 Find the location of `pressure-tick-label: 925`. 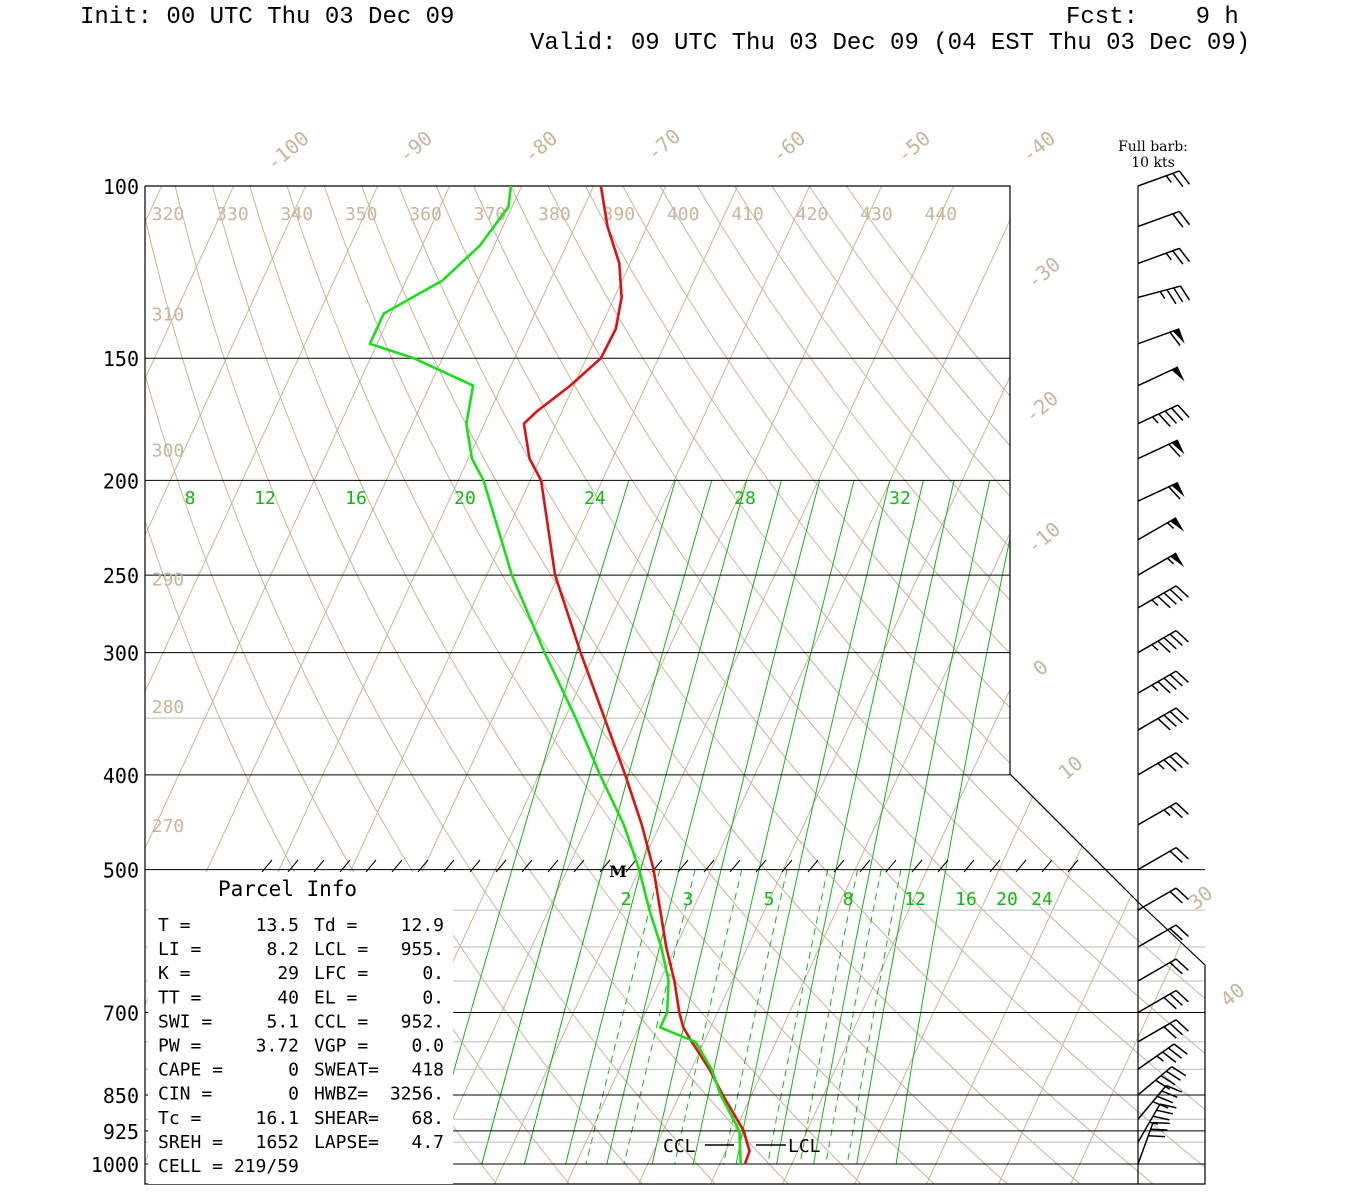

pressure-tick-label: 925 is located at coordinates (121, 1132).